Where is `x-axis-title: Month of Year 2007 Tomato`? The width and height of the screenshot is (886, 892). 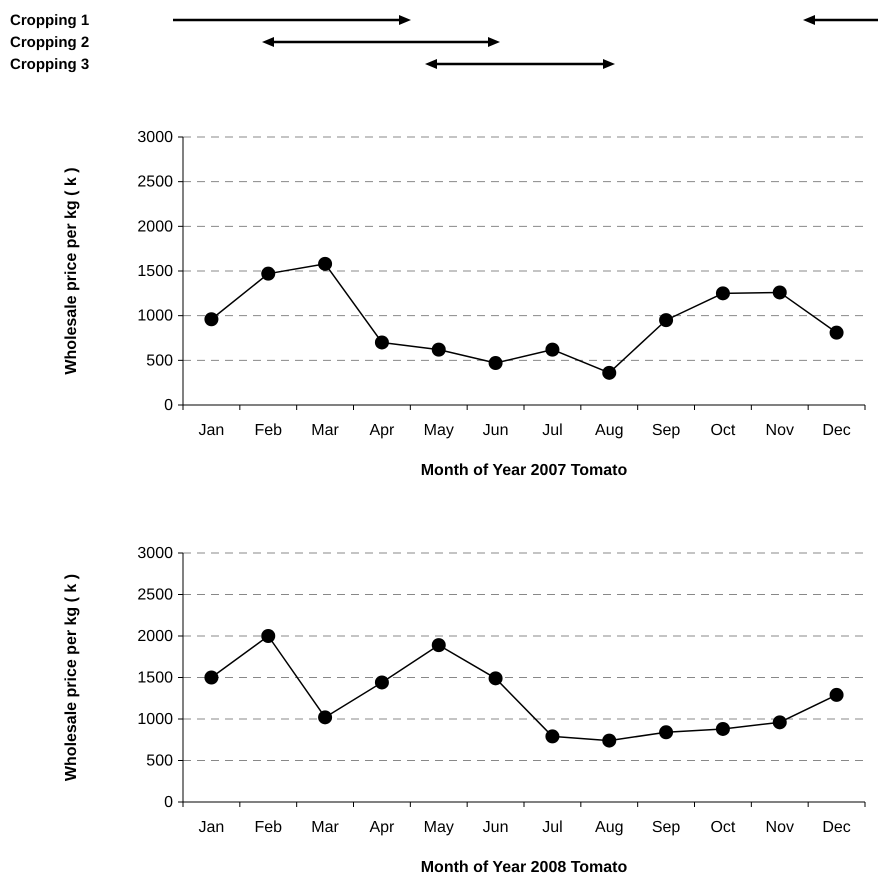 x-axis-title: Month of Year 2007 Tomato is located at coordinates (524, 470).